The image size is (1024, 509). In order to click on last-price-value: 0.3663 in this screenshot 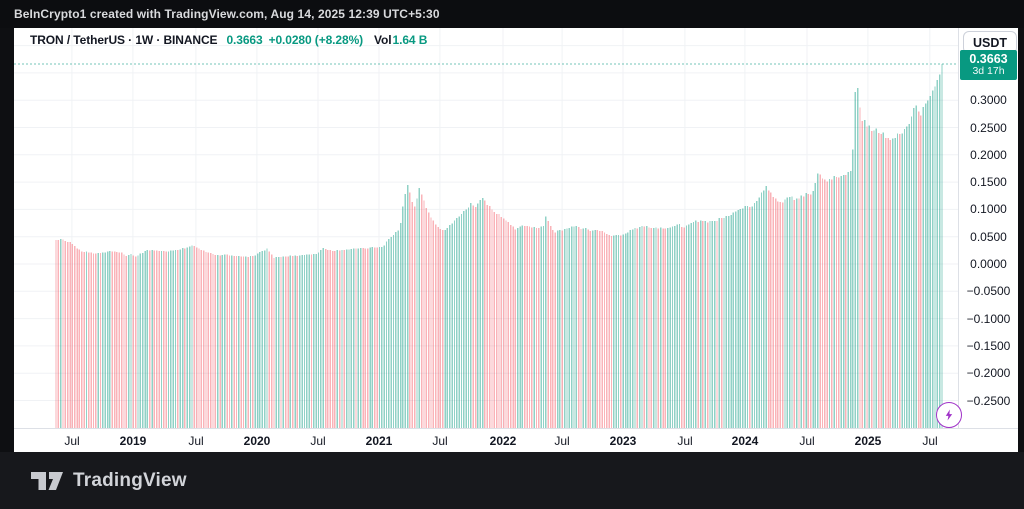, I will do `click(244, 40)`.